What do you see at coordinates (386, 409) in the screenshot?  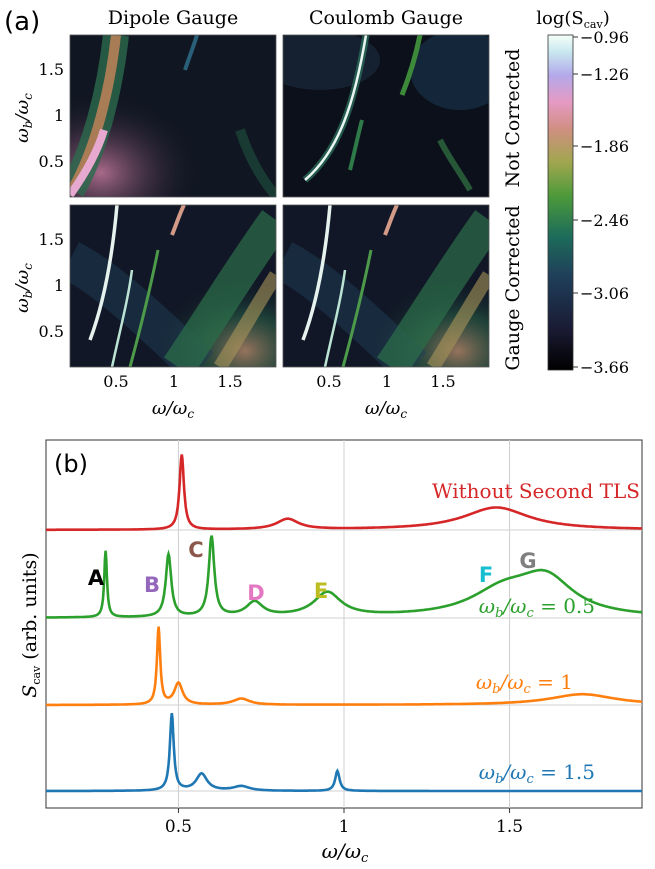 I see `heatmap-xlabel-right: ω/ωc` at bounding box center [386, 409].